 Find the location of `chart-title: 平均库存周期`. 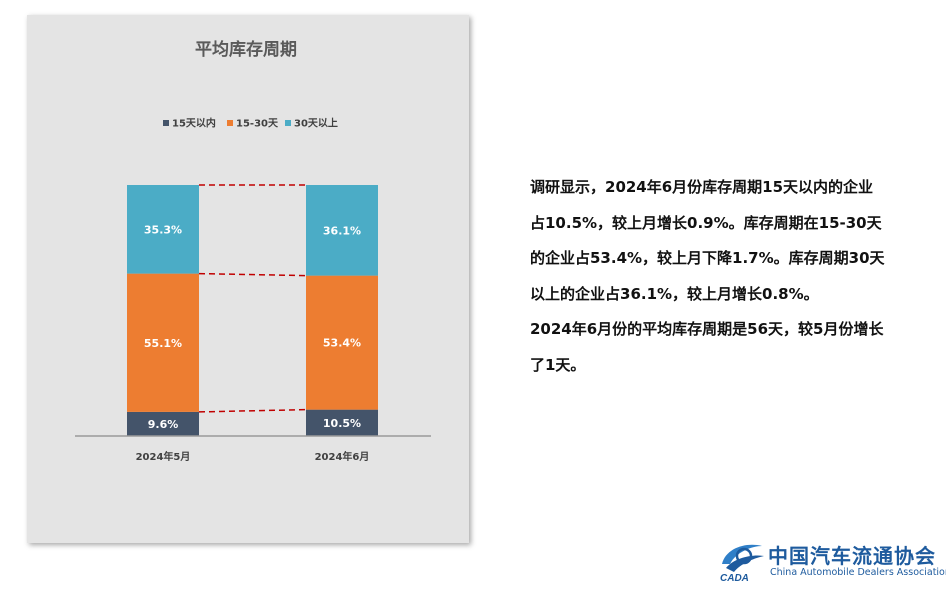

chart-title: 平均库存周期 is located at coordinates (246, 49).